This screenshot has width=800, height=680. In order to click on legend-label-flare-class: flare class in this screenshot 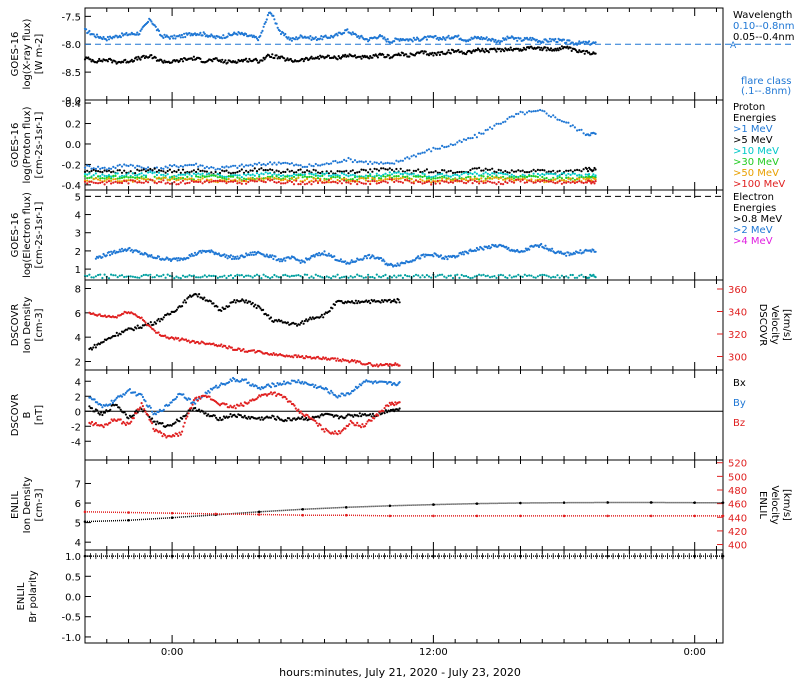, I will do `click(766, 81)`.